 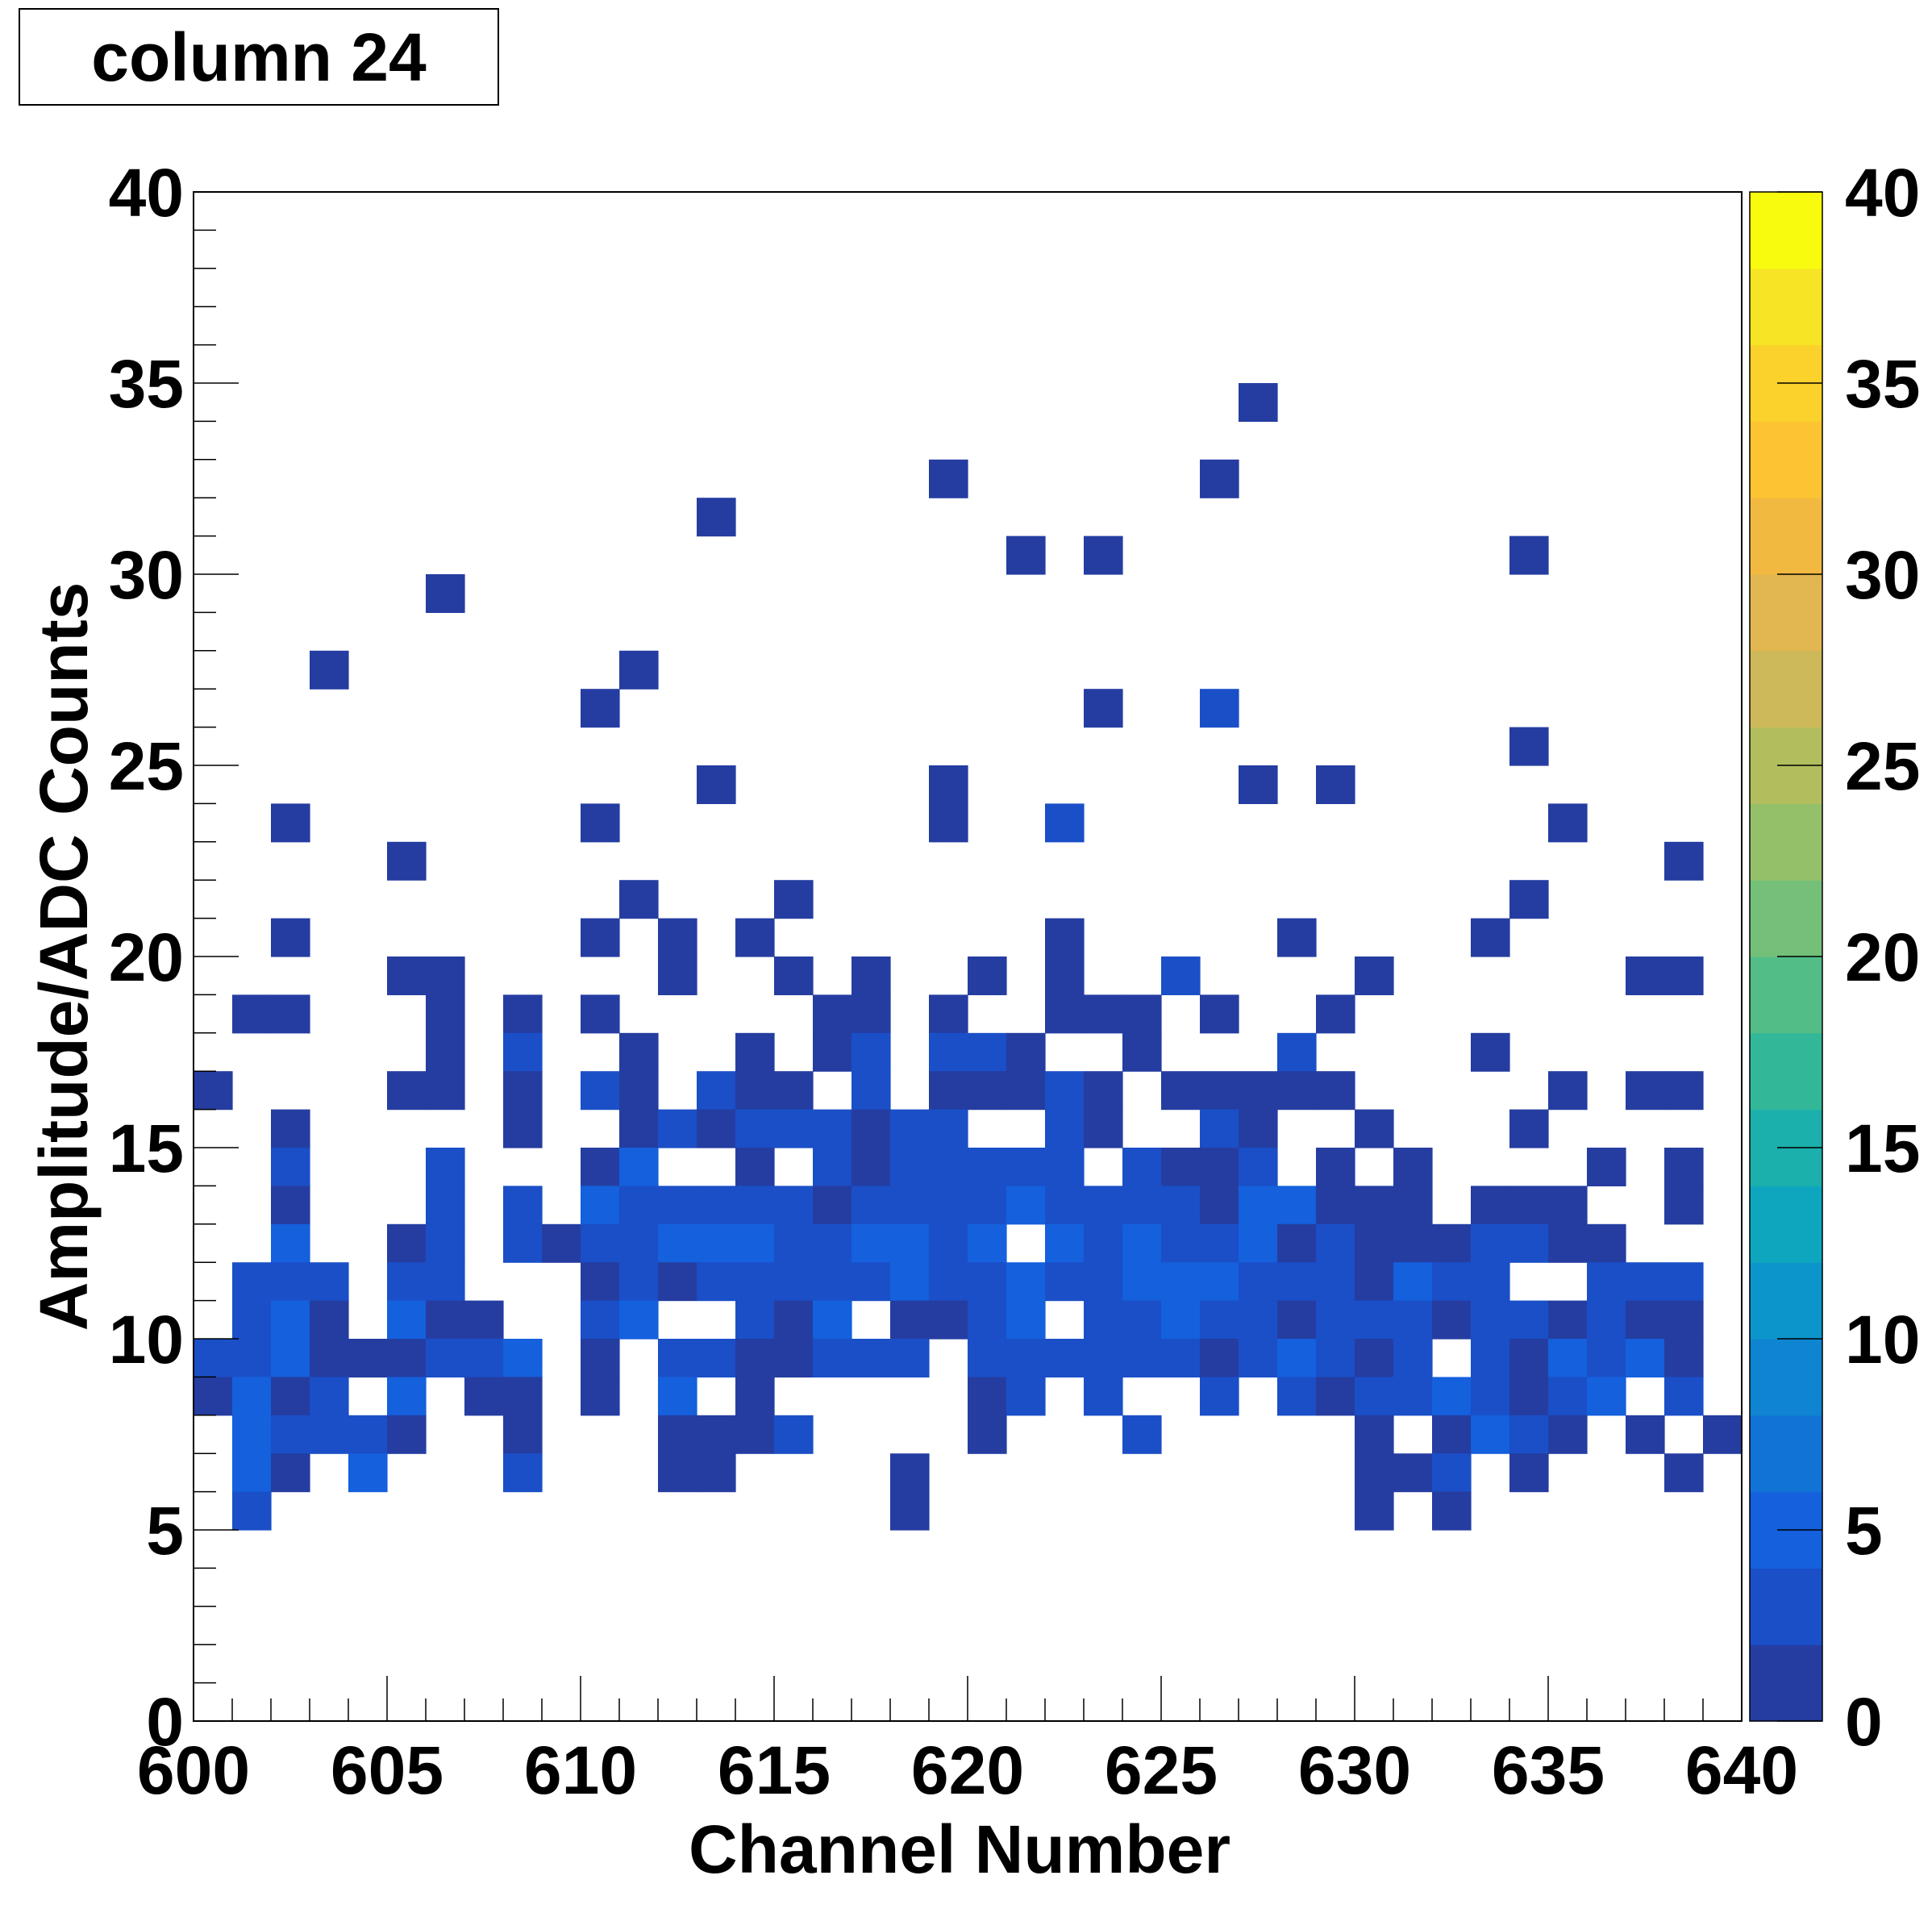 What do you see at coordinates (147, 957) in the screenshot?
I see `y-axis-tick-labels: 0 5 10 15 20 25 30 35 40` at bounding box center [147, 957].